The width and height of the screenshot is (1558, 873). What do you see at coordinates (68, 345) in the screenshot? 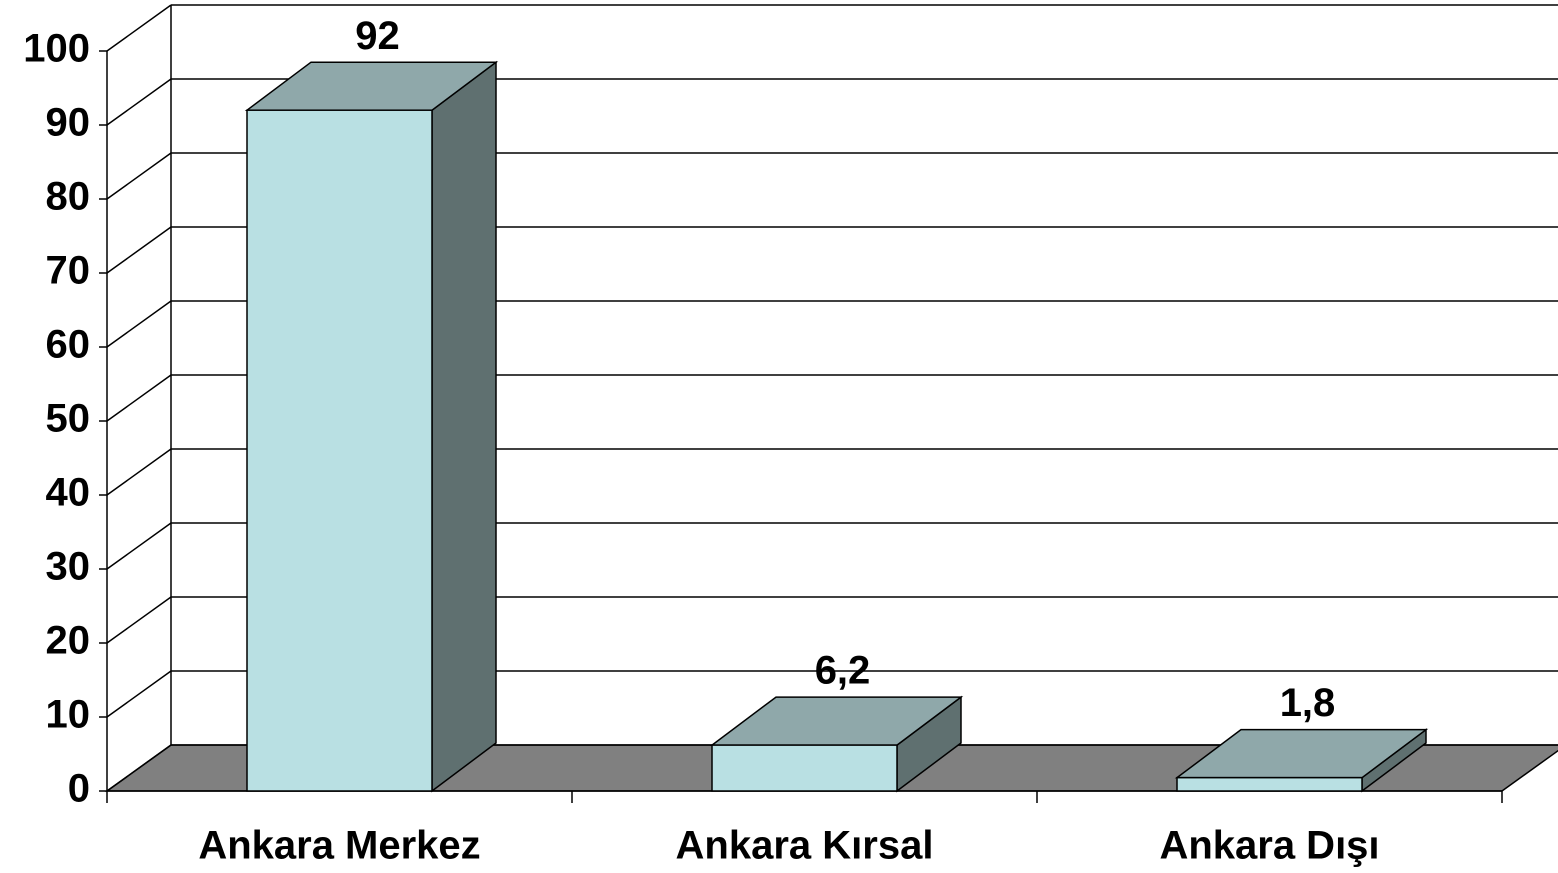
I see `y-tick-label: 60` at bounding box center [68, 345].